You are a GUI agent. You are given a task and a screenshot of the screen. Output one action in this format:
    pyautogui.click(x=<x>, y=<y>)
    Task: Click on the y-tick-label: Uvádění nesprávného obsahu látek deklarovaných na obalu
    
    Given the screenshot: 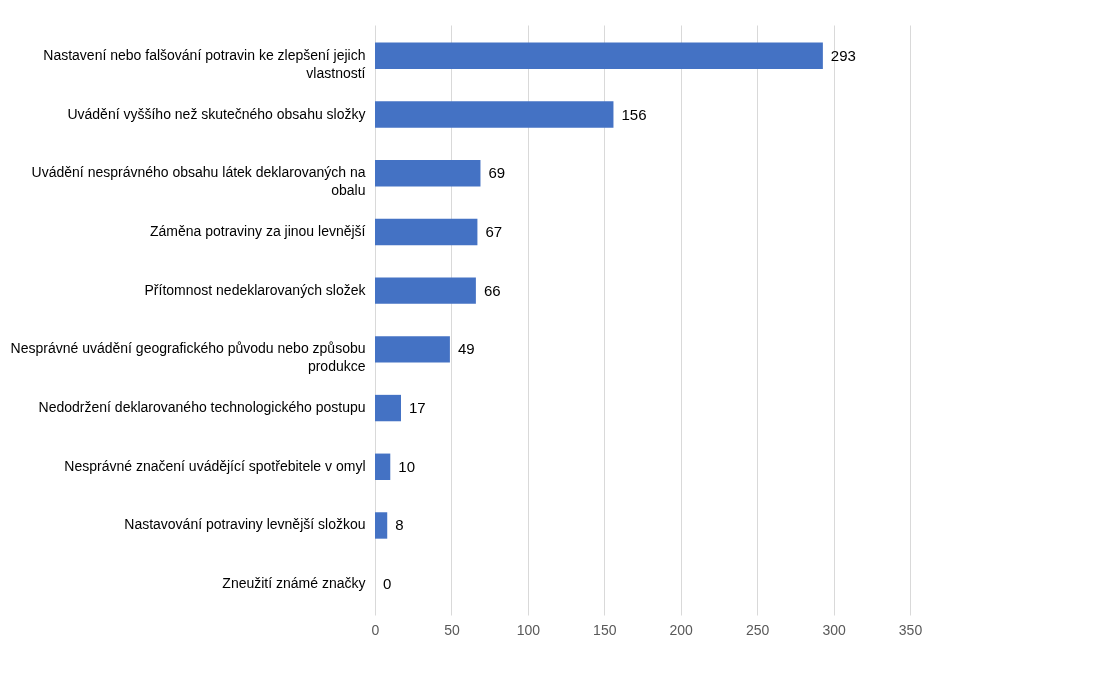 What is the action you would take?
    pyautogui.click(x=198, y=181)
    